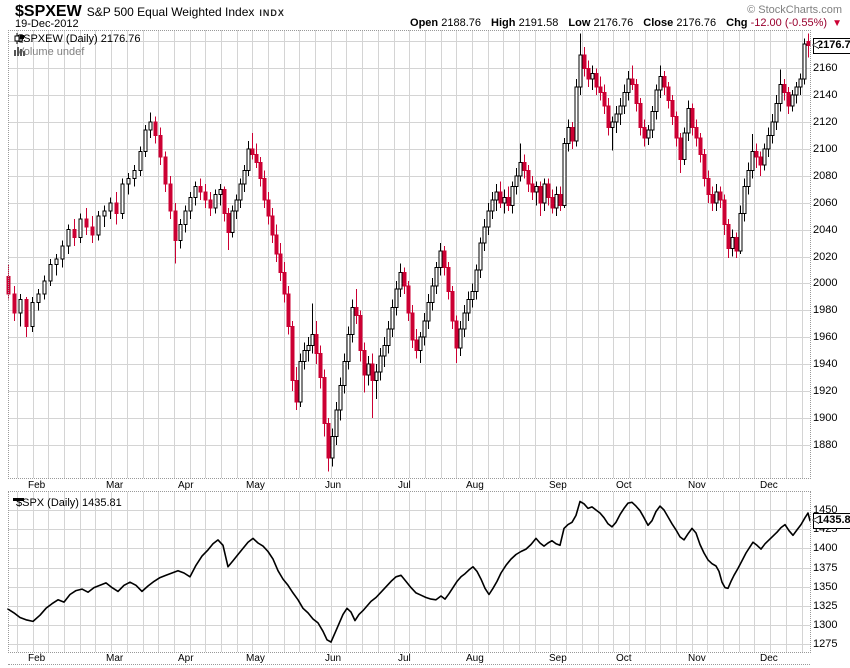  Describe the element at coordinates (658, 23) in the screenshot. I see `close-label: Close` at that location.